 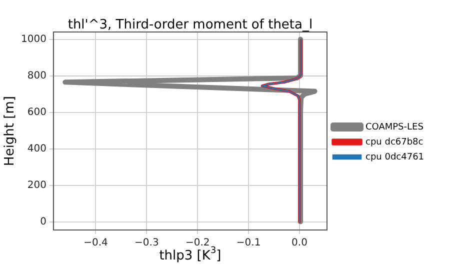 I want to click on legend-label: cpu 0dc4761, so click(x=395, y=157).